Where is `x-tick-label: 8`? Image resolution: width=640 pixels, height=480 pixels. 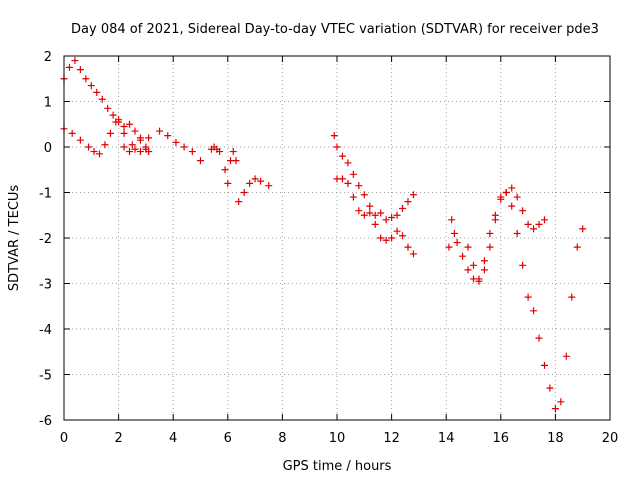 x-tick-label: 8 is located at coordinates (282, 438).